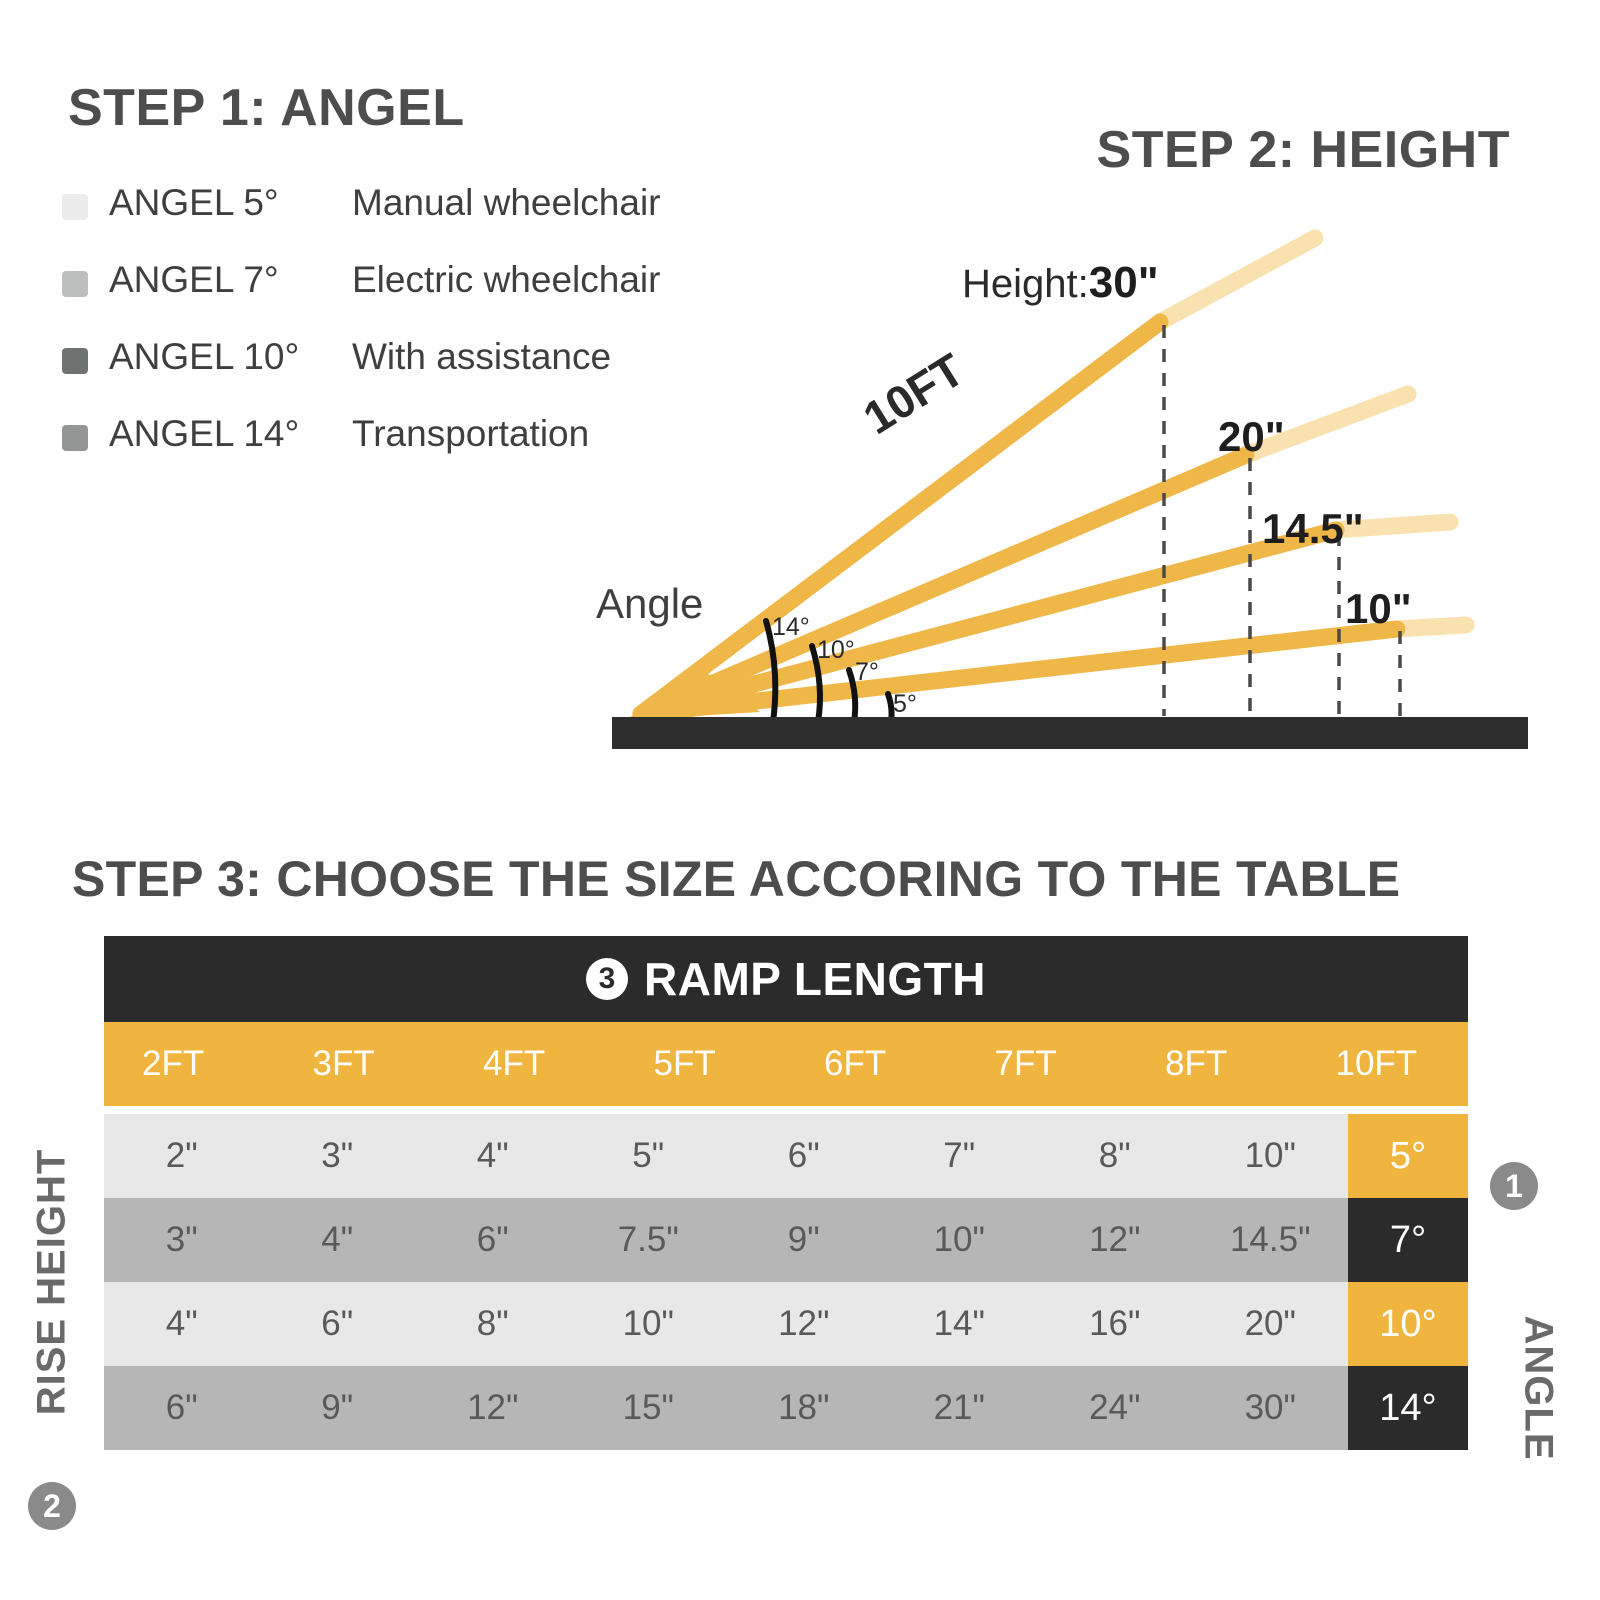 The width and height of the screenshot is (1600, 1600). Describe the element at coordinates (1270, 1239) in the screenshot. I see `table-cell: 14.5"` at that location.